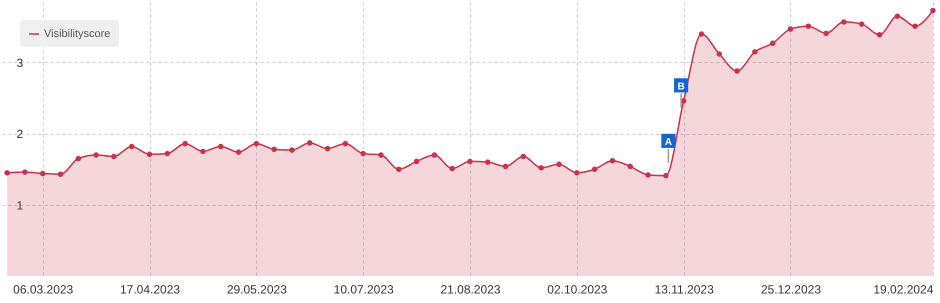 The width and height of the screenshot is (940, 303). I want to click on x-tick-label: 02.10.2023, so click(577, 289).